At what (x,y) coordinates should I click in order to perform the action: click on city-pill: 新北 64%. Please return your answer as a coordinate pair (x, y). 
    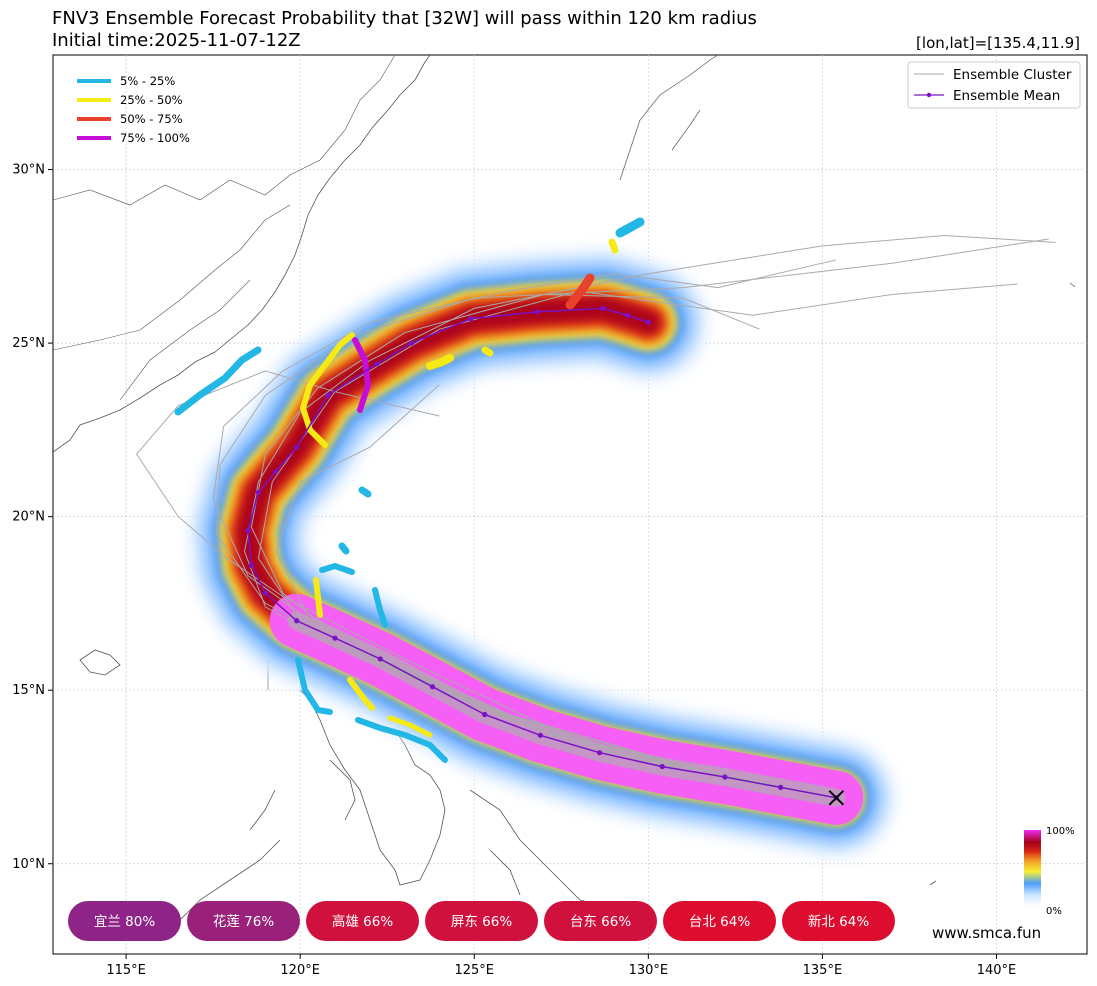
    Looking at the image, I should click on (838, 921).